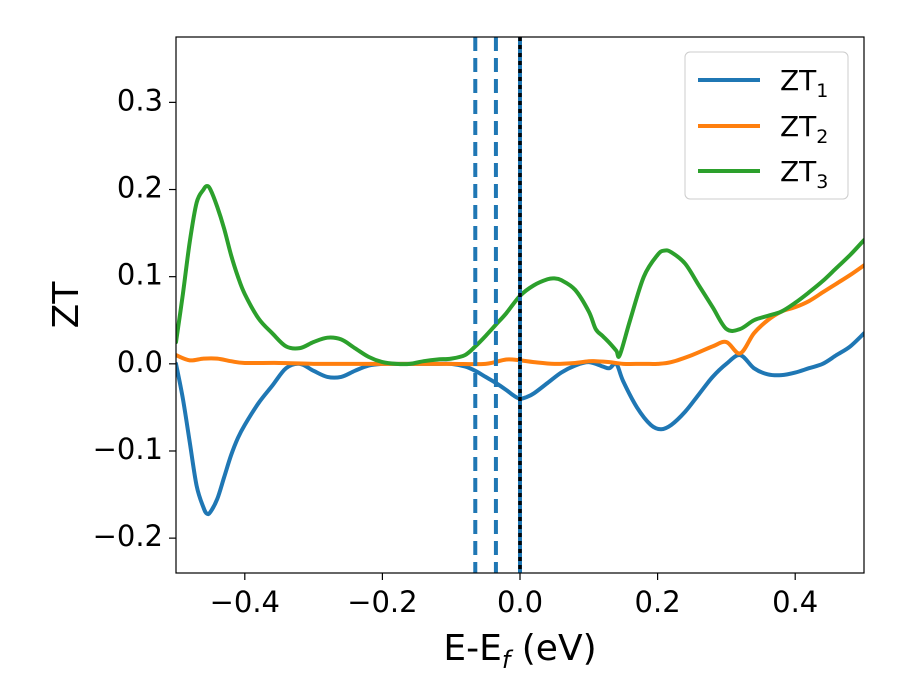  I want to click on legend-label-2-sub: 2, so click(822, 137).